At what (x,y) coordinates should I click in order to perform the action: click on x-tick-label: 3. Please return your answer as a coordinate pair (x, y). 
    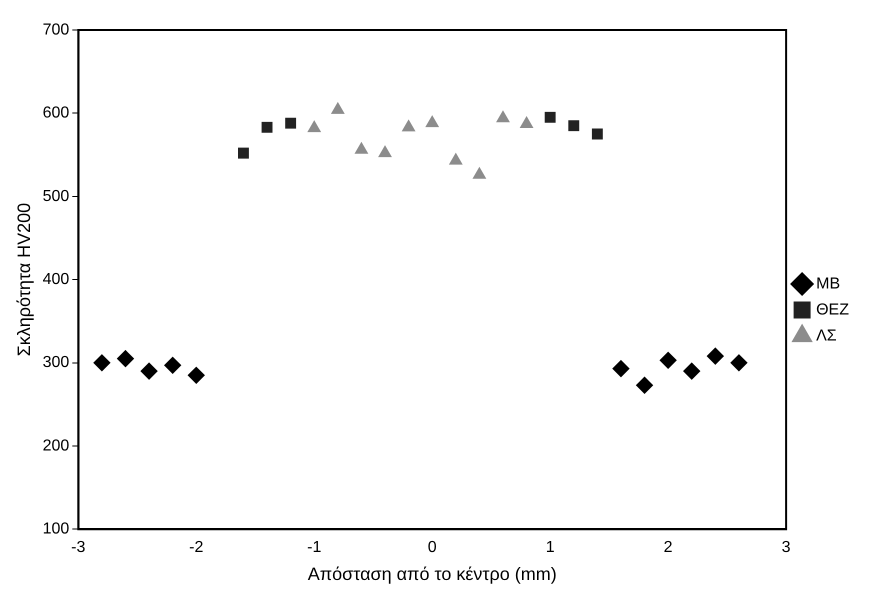
    Looking at the image, I should click on (786, 547).